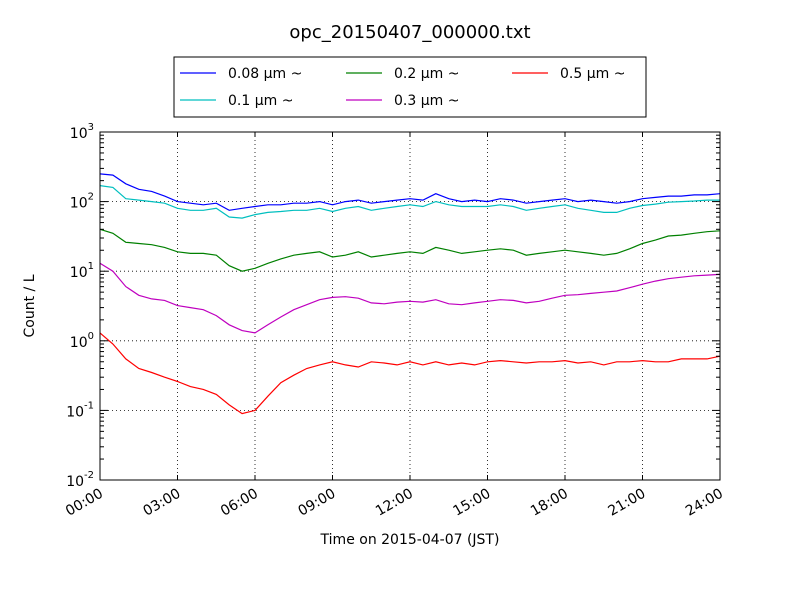  I want to click on y-tick-label: 10¹, so click(82, 271).